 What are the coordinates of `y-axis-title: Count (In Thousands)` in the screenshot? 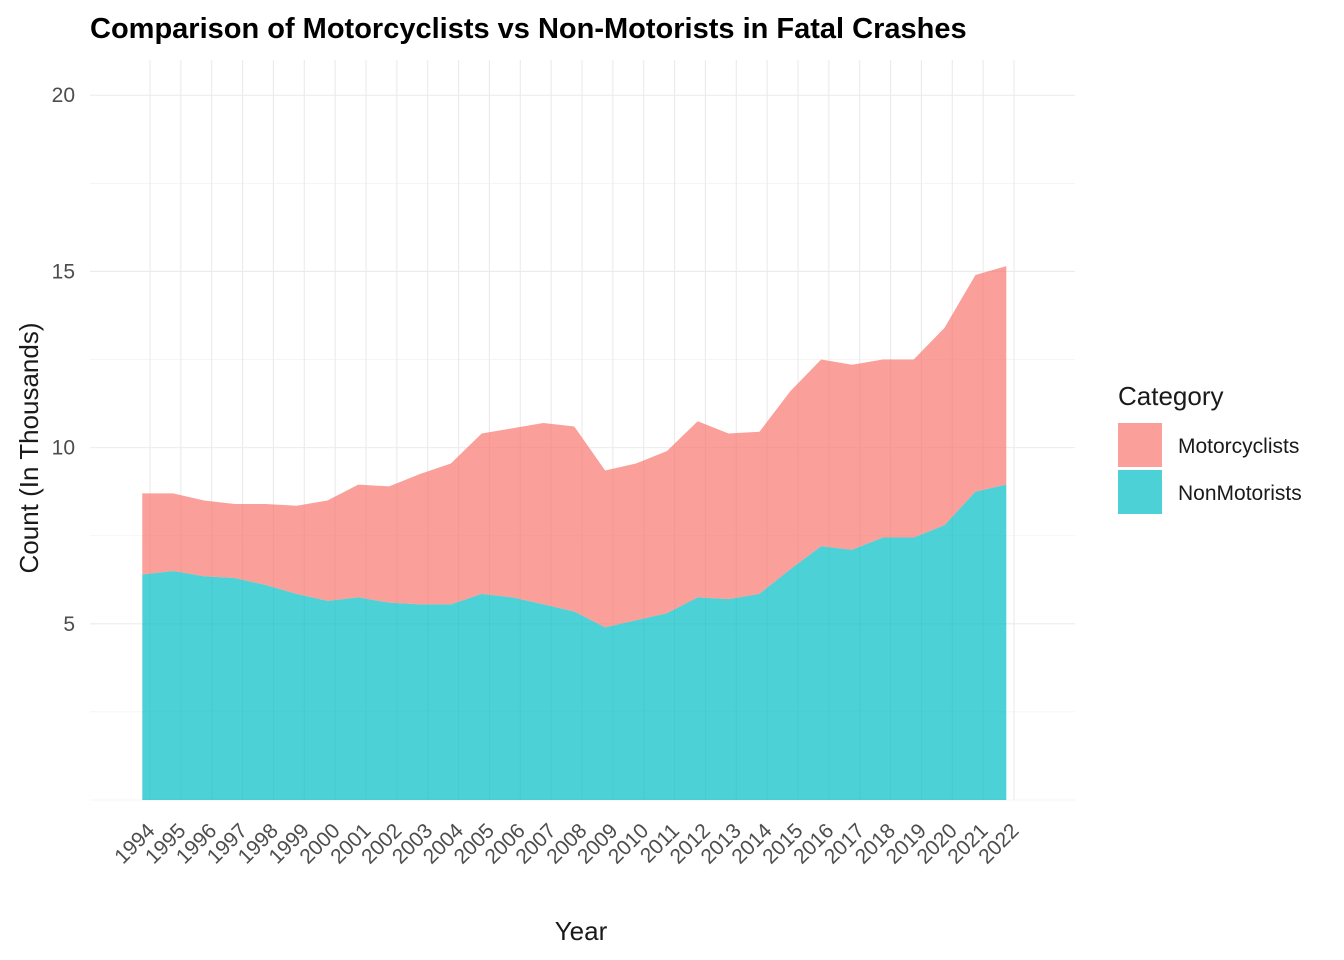 It's located at (29, 448).